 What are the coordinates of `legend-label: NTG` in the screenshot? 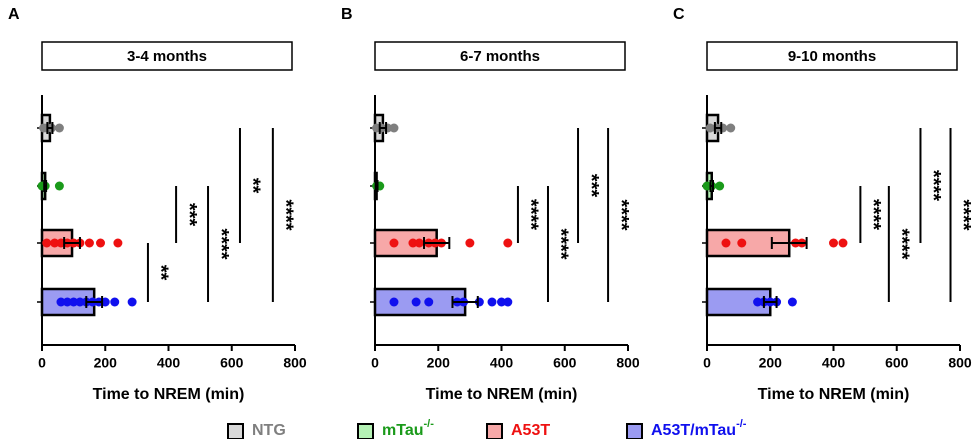 It's located at (269, 430).